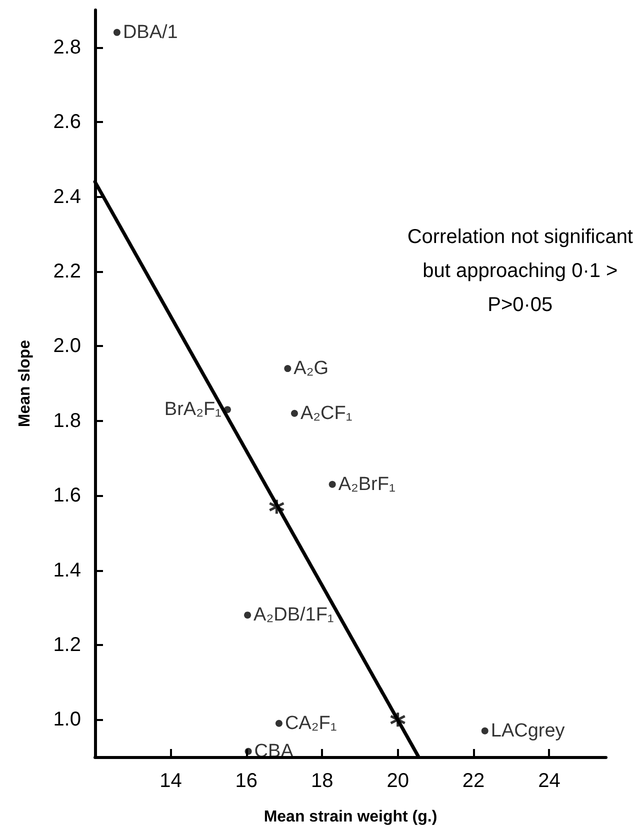 The width and height of the screenshot is (641, 833). What do you see at coordinates (528, 731) in the screenshot?
I see `annotation: LACgrey` at bounding box center [528, 731].